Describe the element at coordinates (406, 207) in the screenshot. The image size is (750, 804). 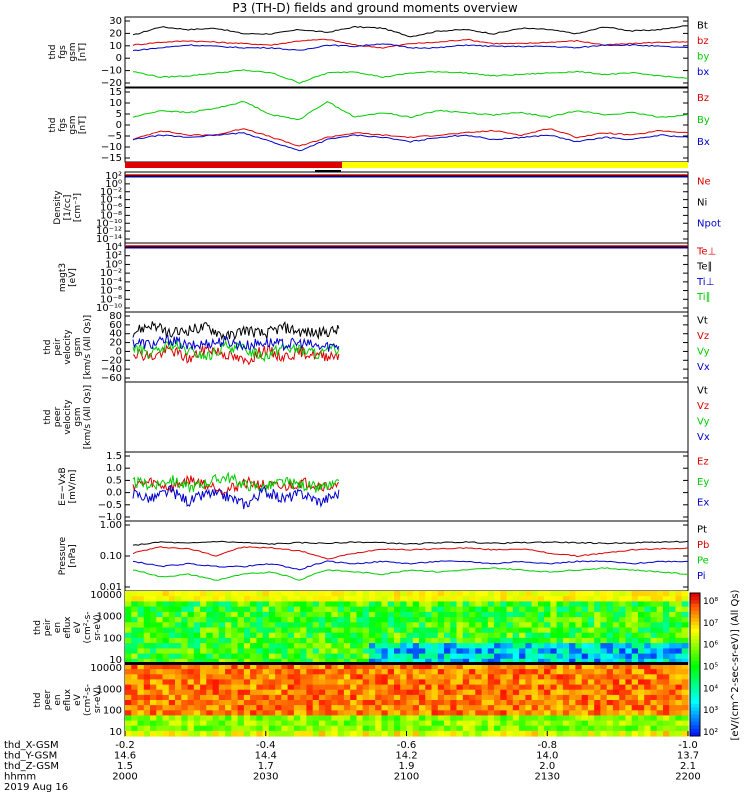
I see `panel-frame` at that location.